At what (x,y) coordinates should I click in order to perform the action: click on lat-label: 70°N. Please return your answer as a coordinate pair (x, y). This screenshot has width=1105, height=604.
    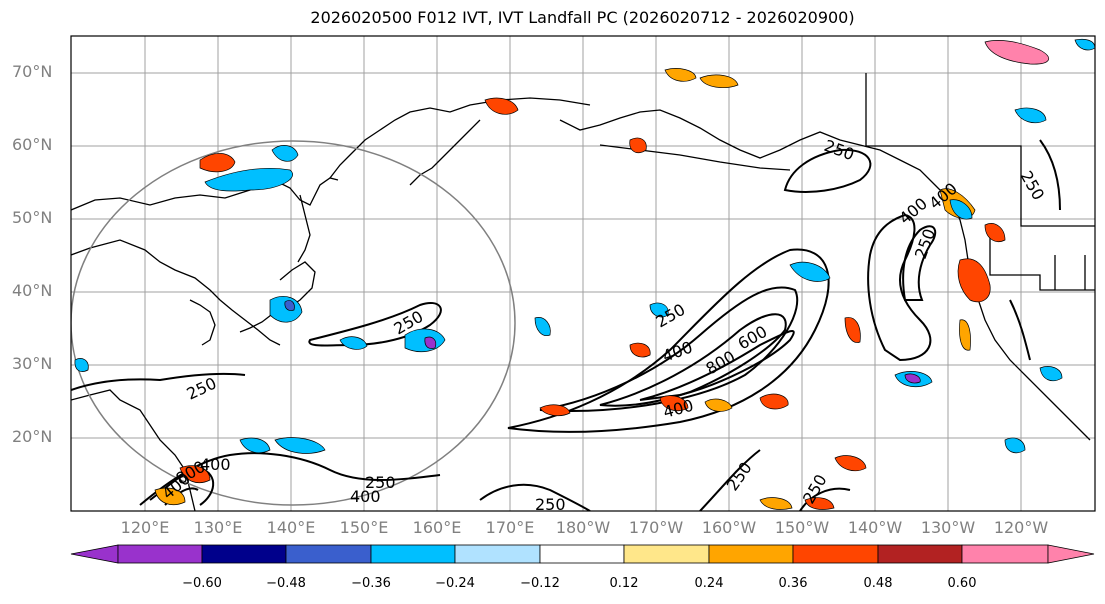
    Looking at the image, I should click on (32, 71).